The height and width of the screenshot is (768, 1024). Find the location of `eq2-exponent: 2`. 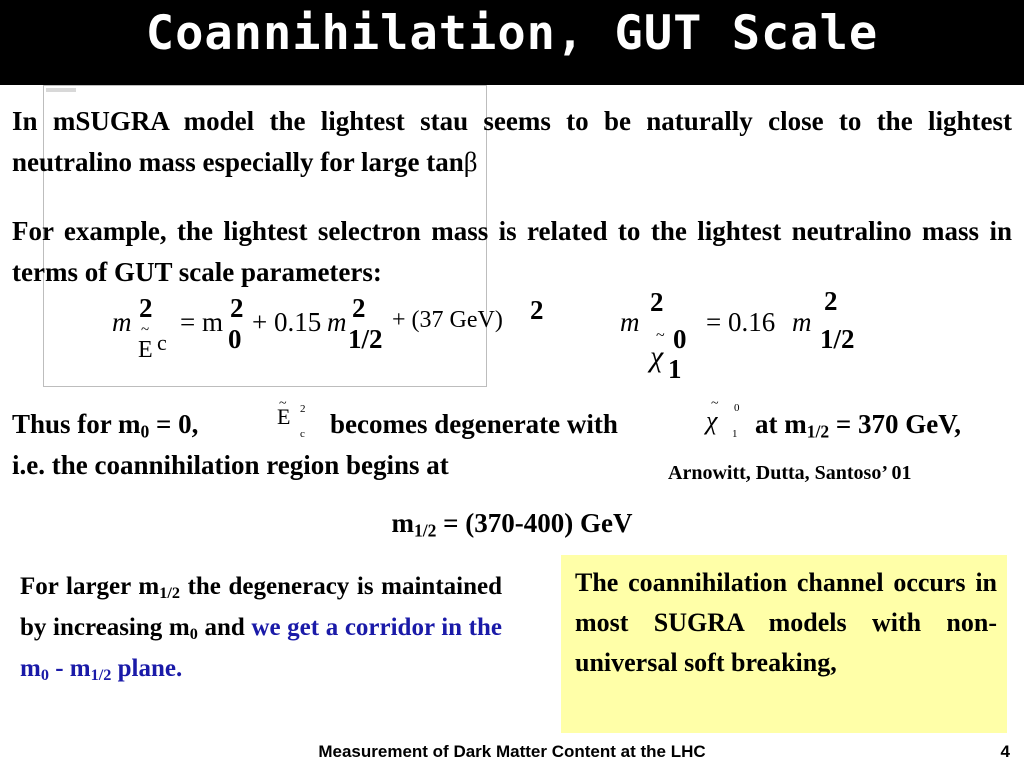

eq2-exponent: 2 is located at coordinates (657, 302).